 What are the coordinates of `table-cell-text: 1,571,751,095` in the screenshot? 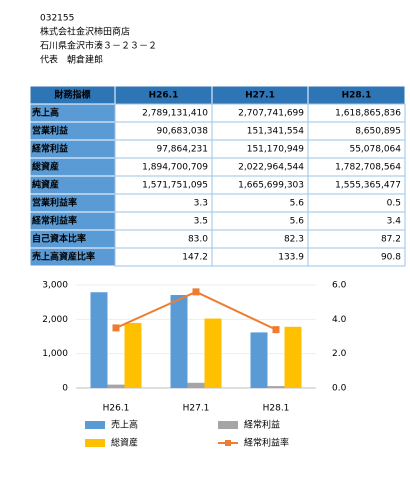 It's located at (175, 186).